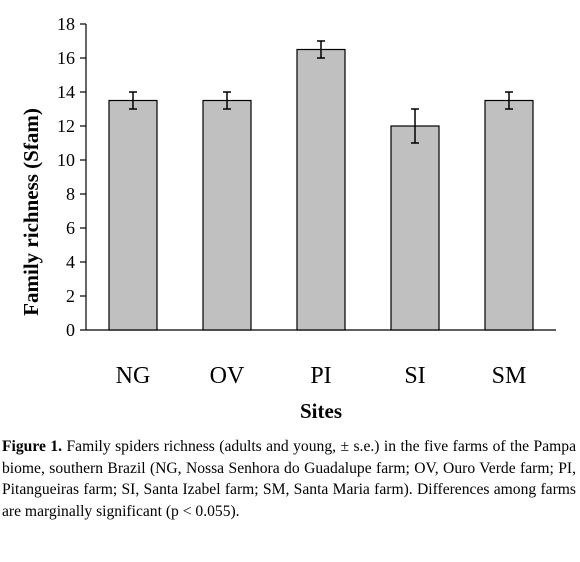 The image size is (580, 562). What do you see at coordinates (70, 262) in the screenshot?
I see `y-tick-label: 4` at bounding box center [70, 262].